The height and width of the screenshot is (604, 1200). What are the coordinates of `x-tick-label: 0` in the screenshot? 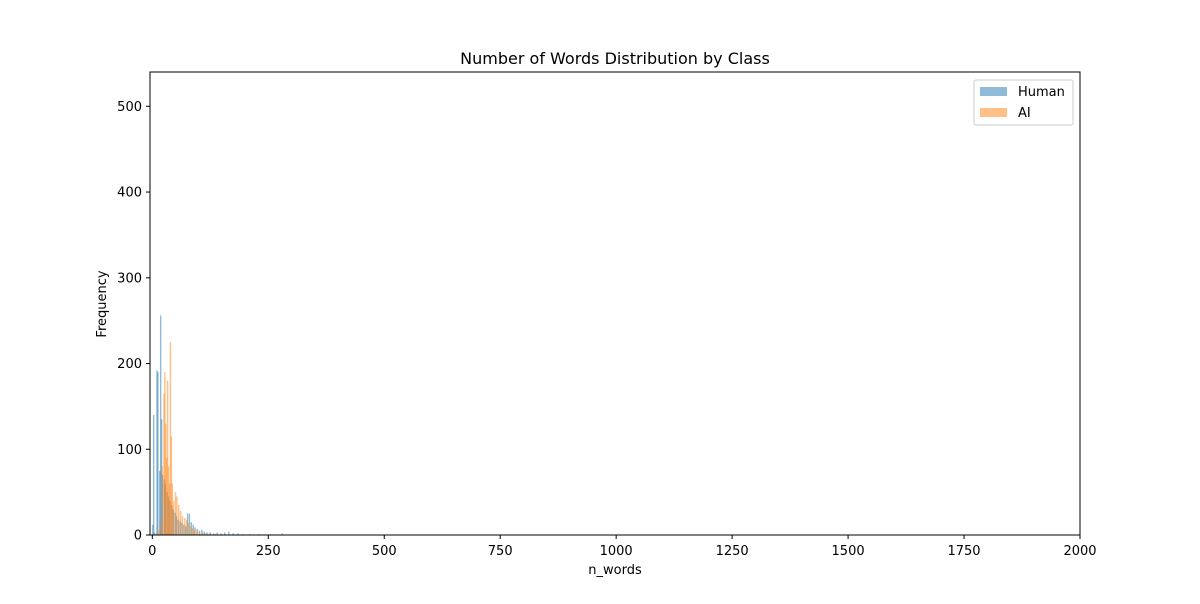 It's located at (152, 551).